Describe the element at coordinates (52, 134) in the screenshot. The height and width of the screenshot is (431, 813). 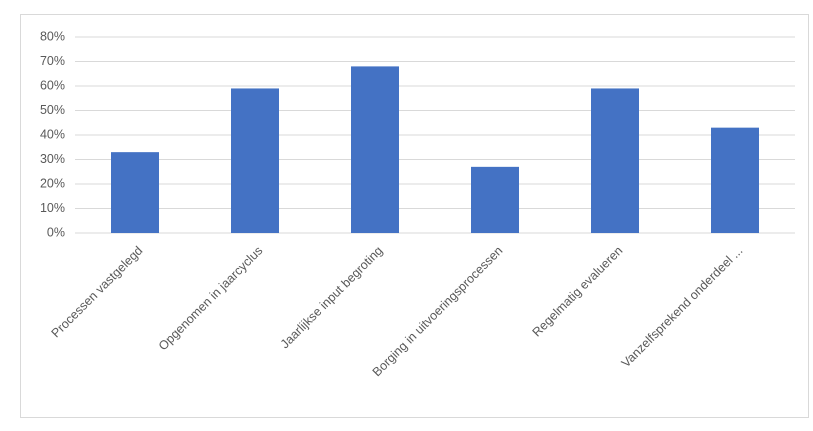
I see `y-tick-label: 40%` at that location.